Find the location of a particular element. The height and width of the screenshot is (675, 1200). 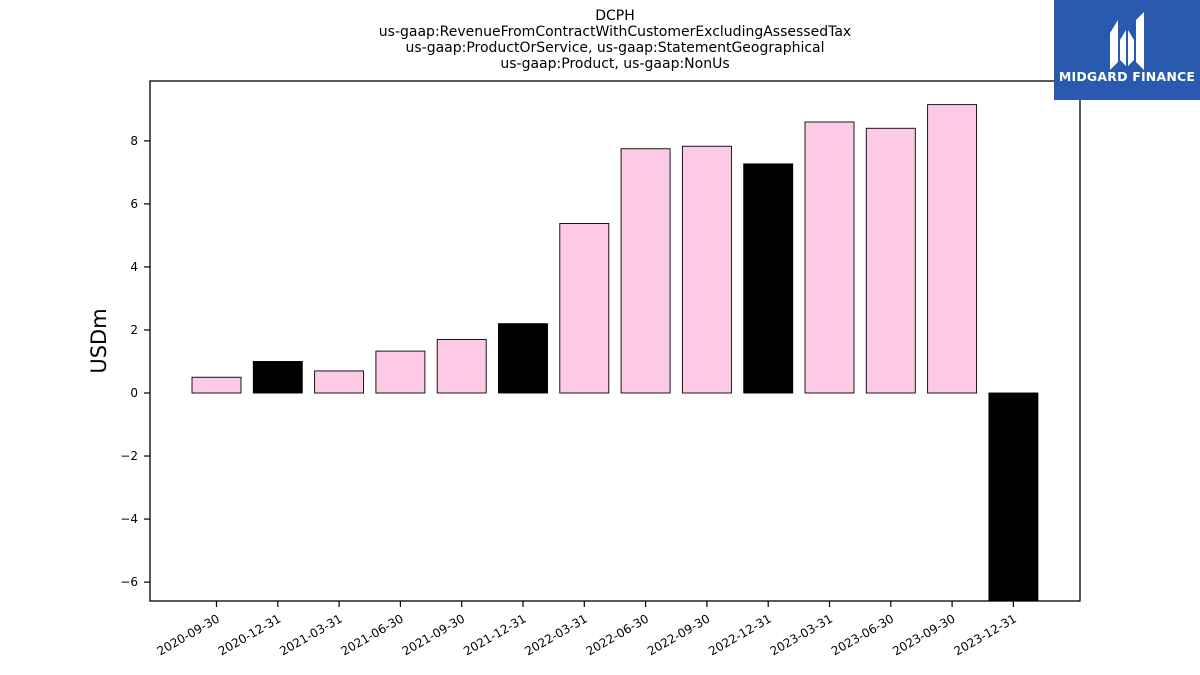

y-tick-label: −6 is located at coordinates (129, 582).